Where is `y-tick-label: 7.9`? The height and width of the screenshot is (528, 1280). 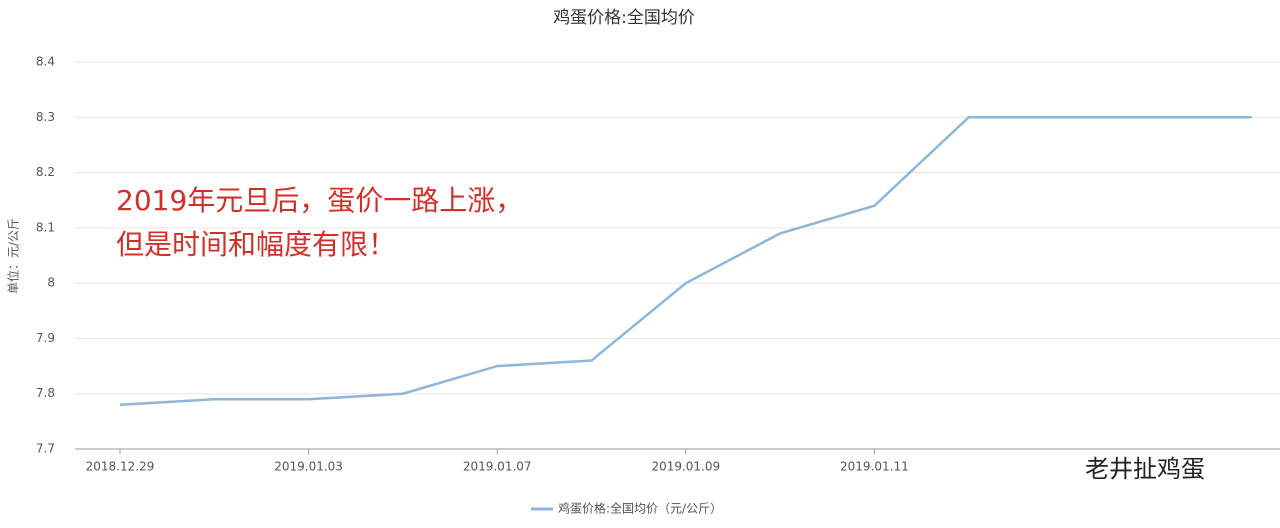
y-tick-label: 7.9 is located at coordinates (45, 338).